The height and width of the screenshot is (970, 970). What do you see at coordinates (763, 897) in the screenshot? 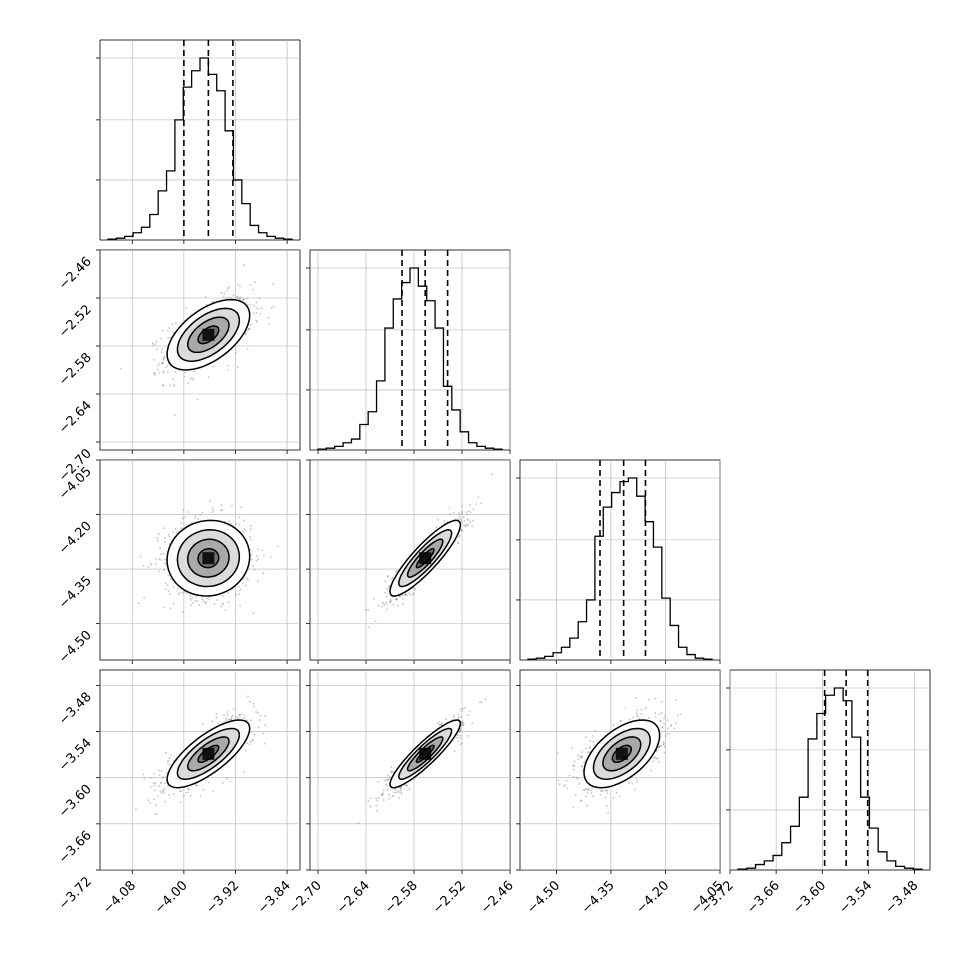
I see `x-tick-label: −3.66` at bounding box center [763, 897].